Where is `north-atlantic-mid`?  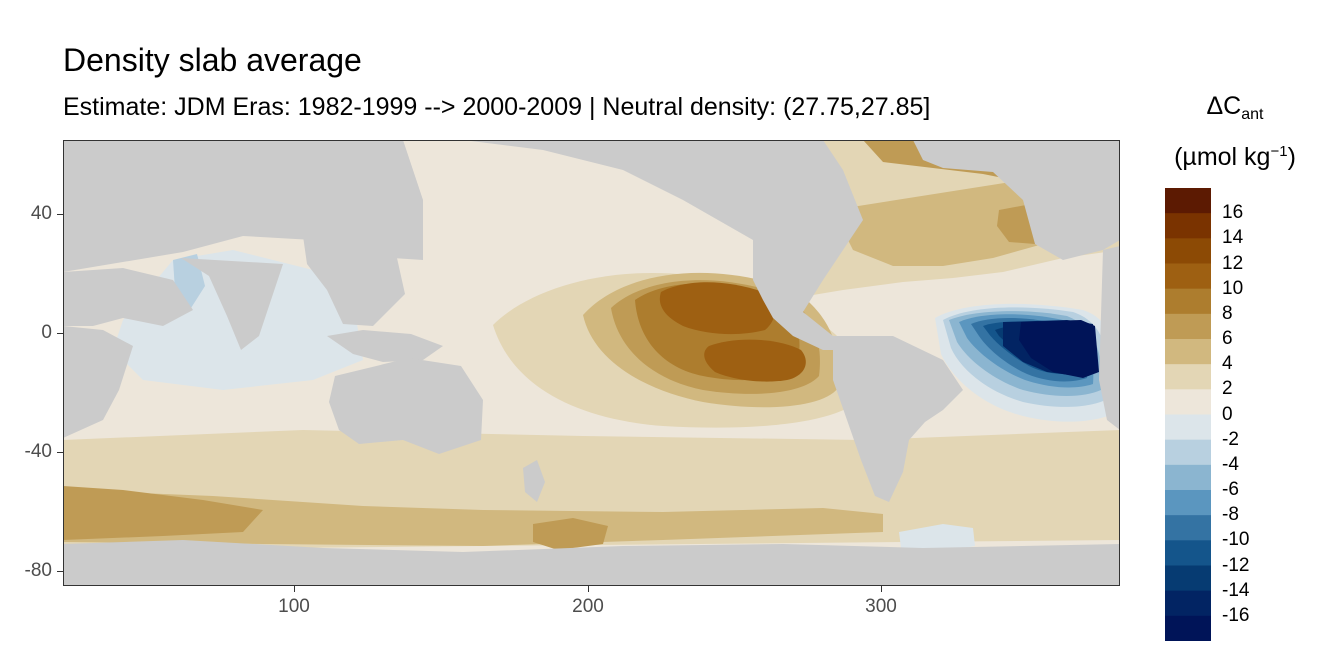
north-atlantic-mid is located at coordinates (948, 223).